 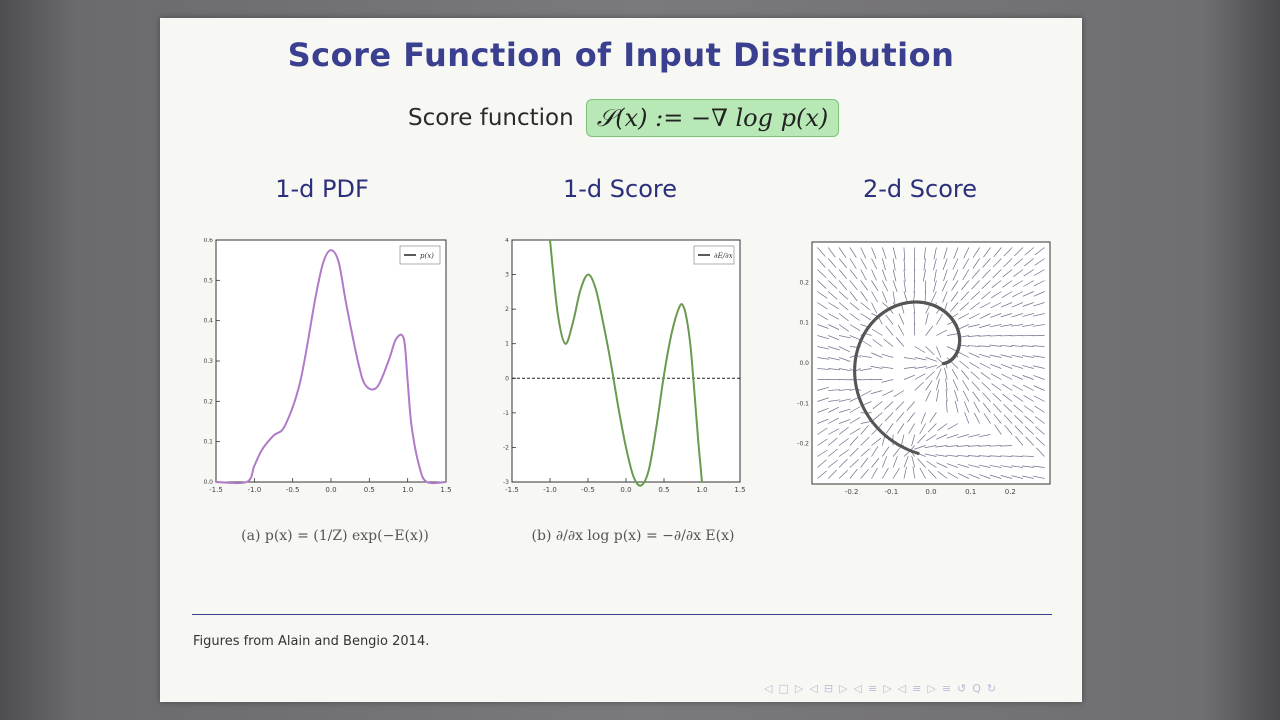 I want to click on x-tick-label: -0.1, so click(x=891, y=492).